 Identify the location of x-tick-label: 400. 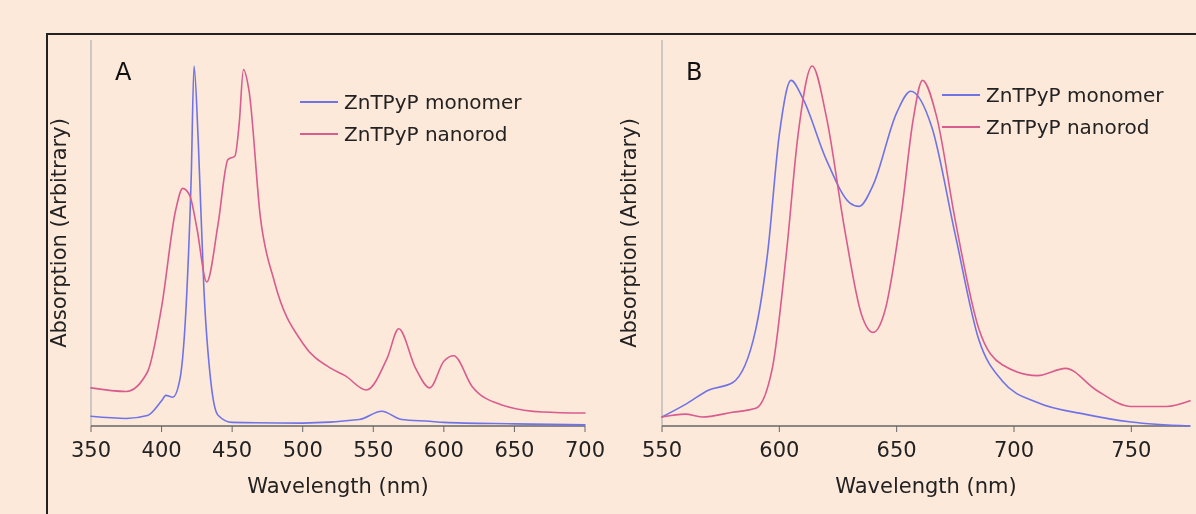
(161, 450).